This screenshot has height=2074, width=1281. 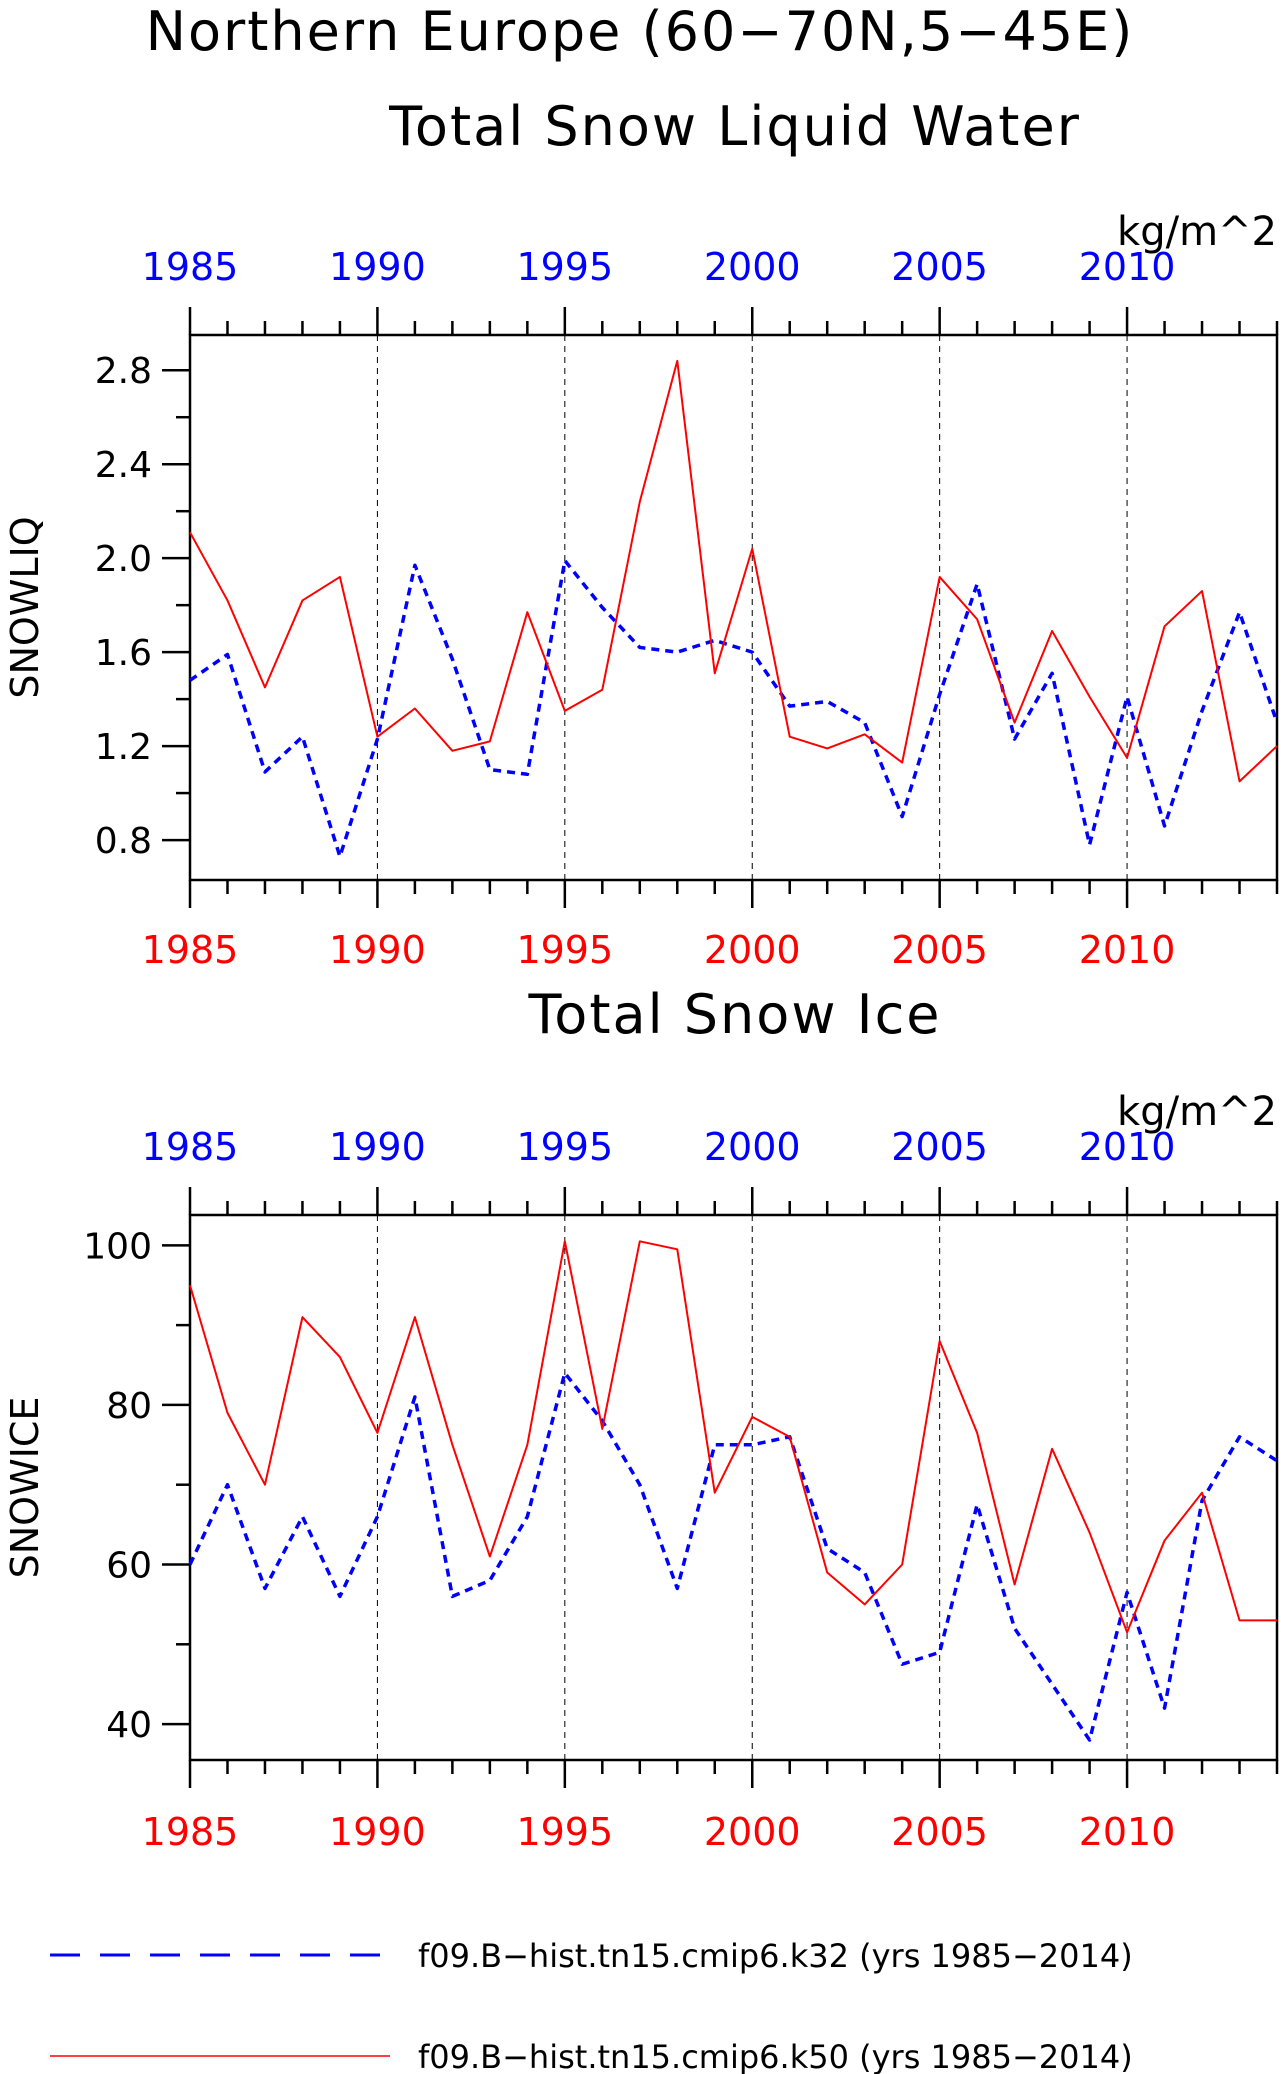 I want to click on y-tick-label: 1.2, so click(x=123, y=747).